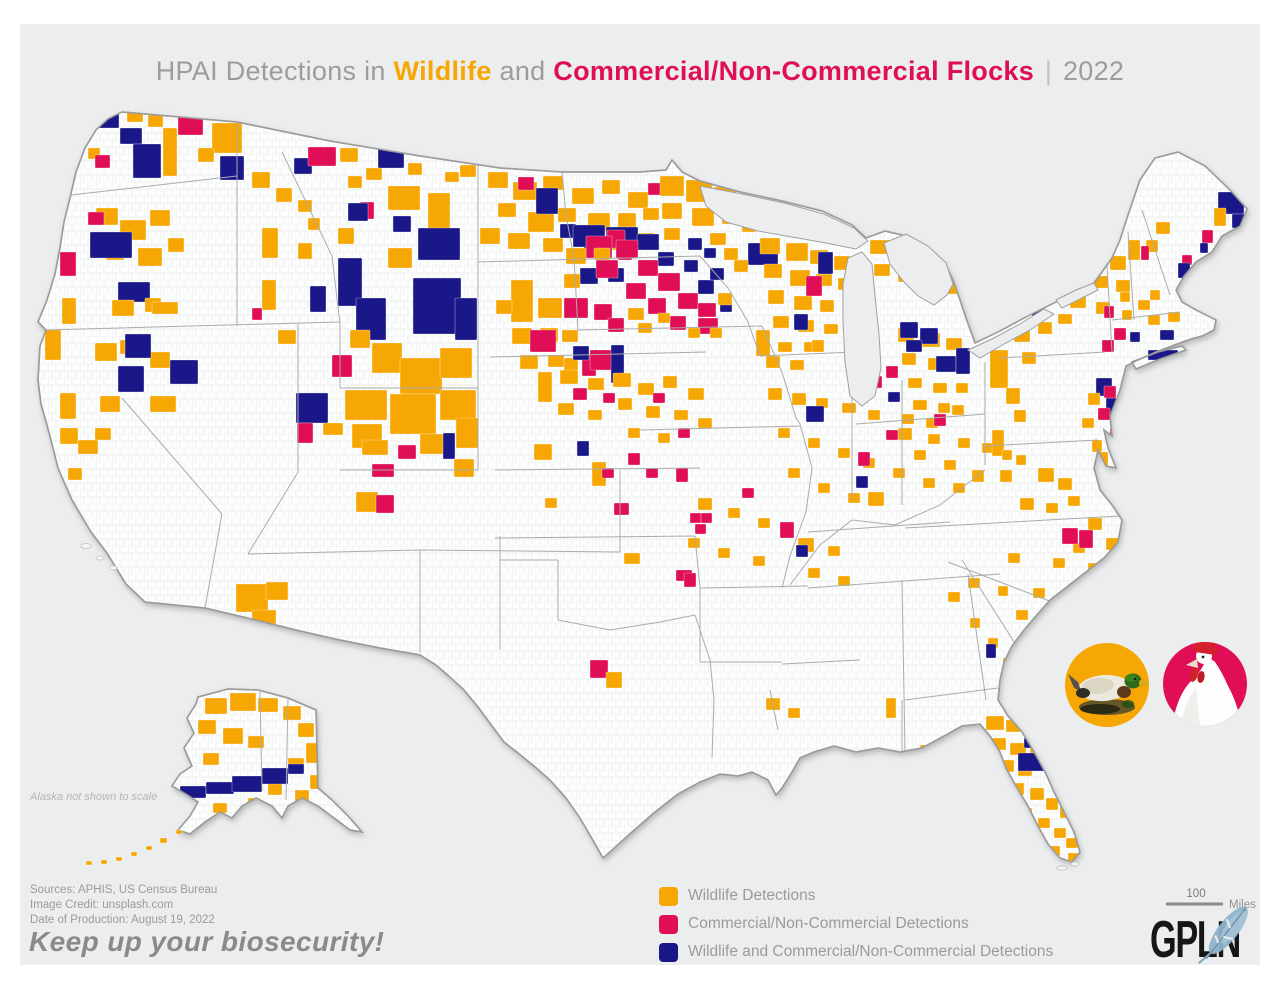 The height and width of the screenshot is (989, 1280). I want to click on lake-ontario, so click(1077, 295).